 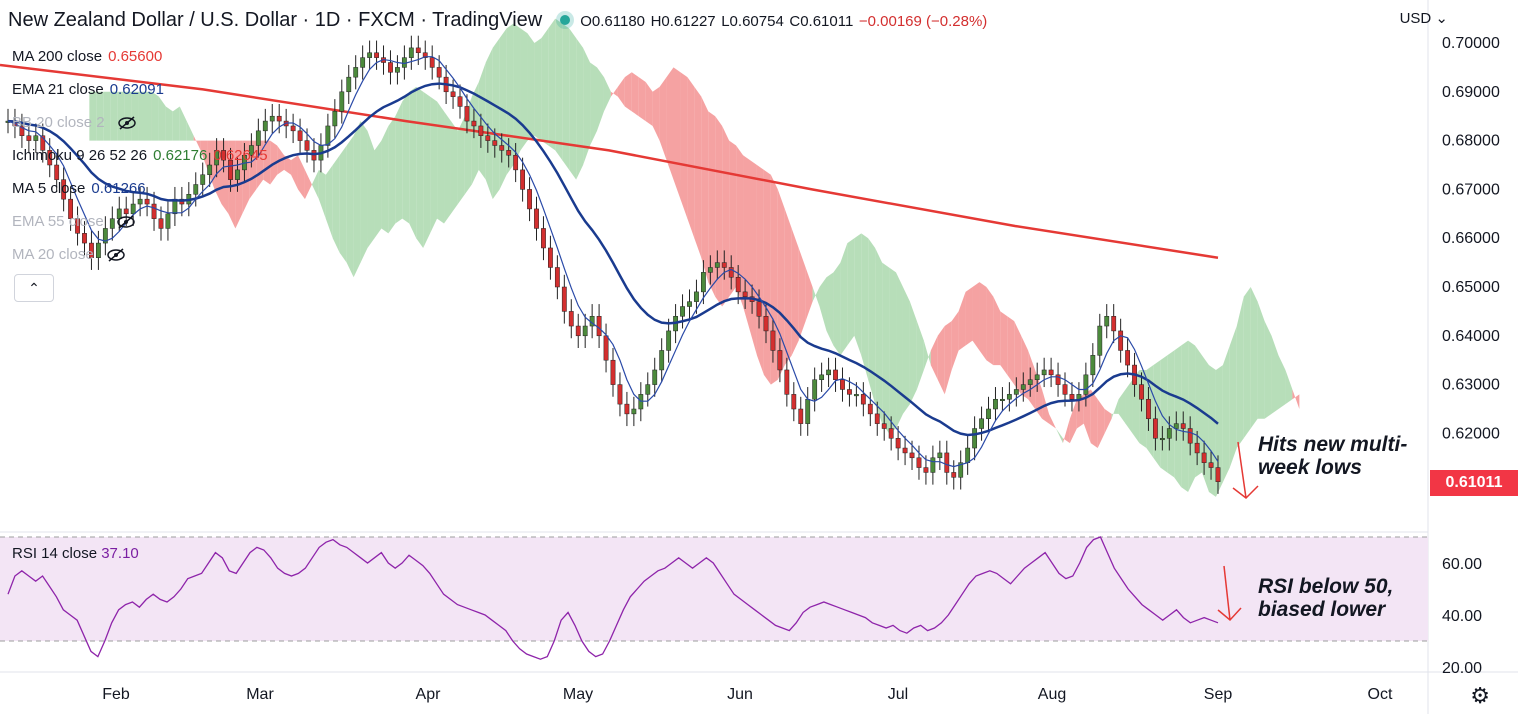 I want to click on collapse-legend-button: ⌃, so click(x=34, y=288).